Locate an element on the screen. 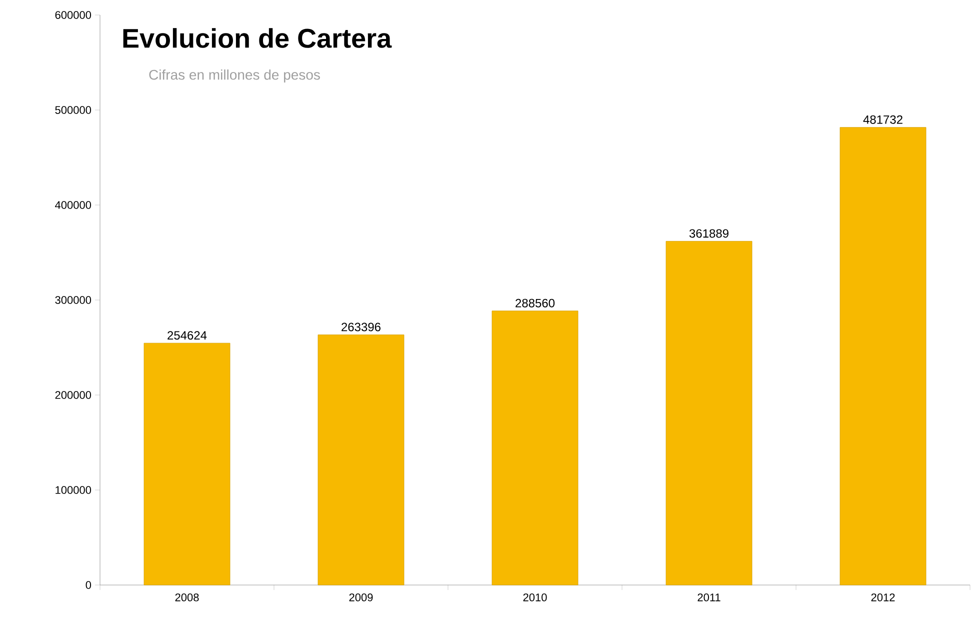  data-label: 361889 is located at coordinates (708, 233).